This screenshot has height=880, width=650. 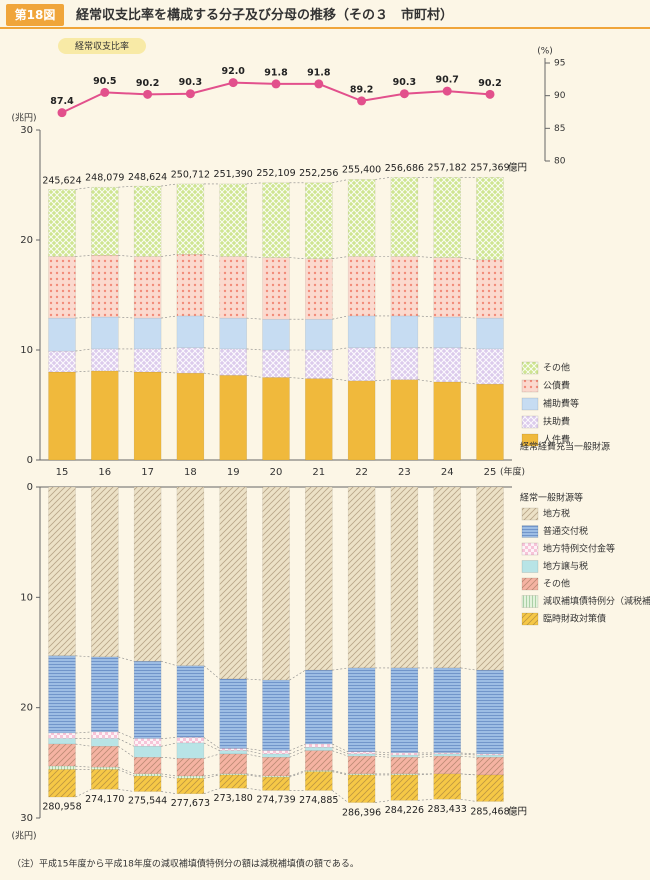 I want to click on x-tick-label: 19, so click(x=233, y=472).